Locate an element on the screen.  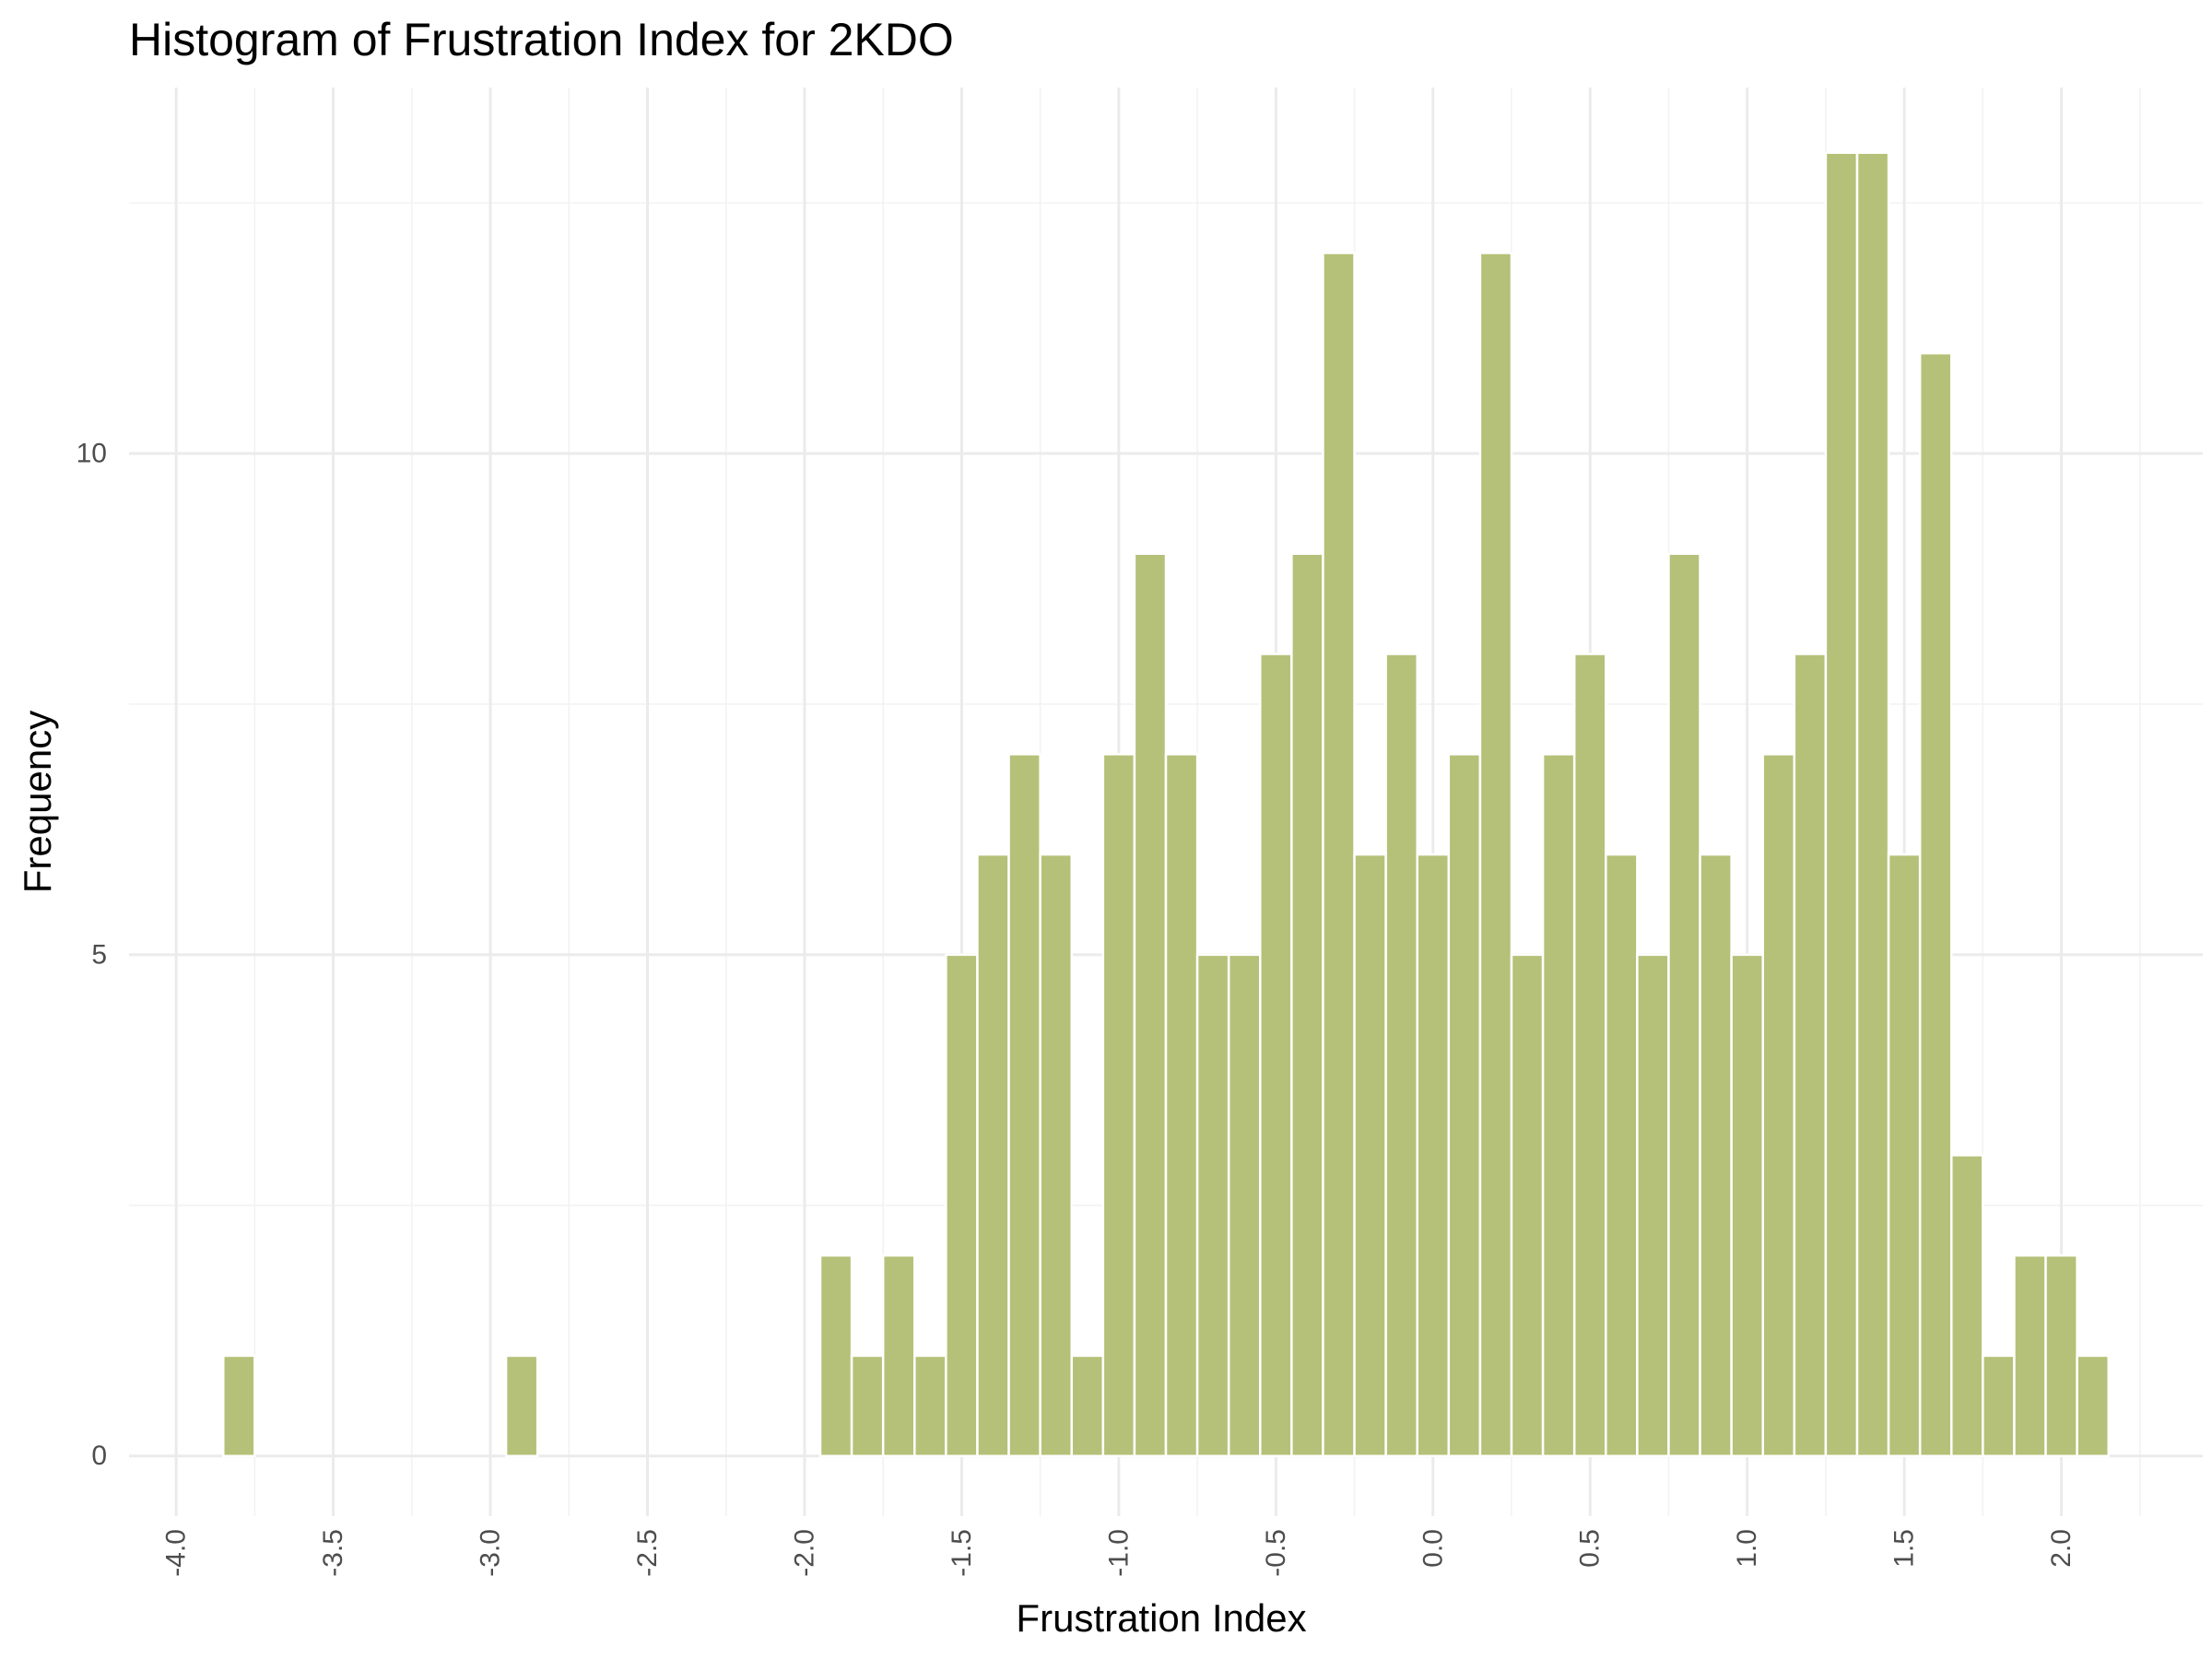
x-tick-label: 2.0 is located at coordinates (2061, 1548).